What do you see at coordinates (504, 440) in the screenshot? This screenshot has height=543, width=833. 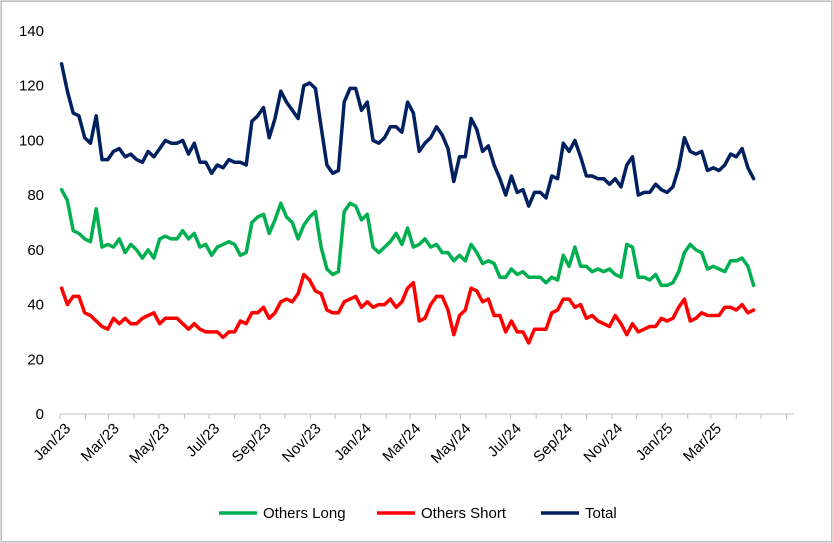 I see `x-tick-label: Jul/24` at bounding box center [504, 440].